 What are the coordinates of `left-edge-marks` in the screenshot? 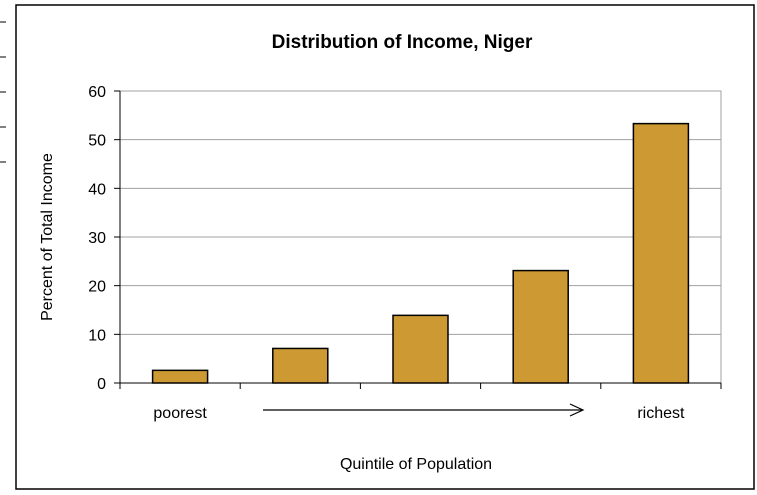 It's located at (3, 92).